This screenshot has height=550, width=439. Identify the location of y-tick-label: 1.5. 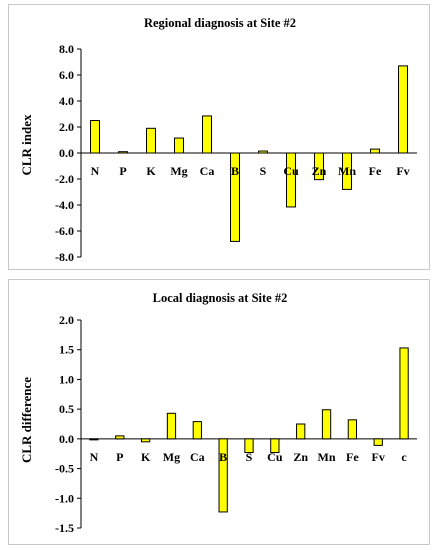
(66, 350).